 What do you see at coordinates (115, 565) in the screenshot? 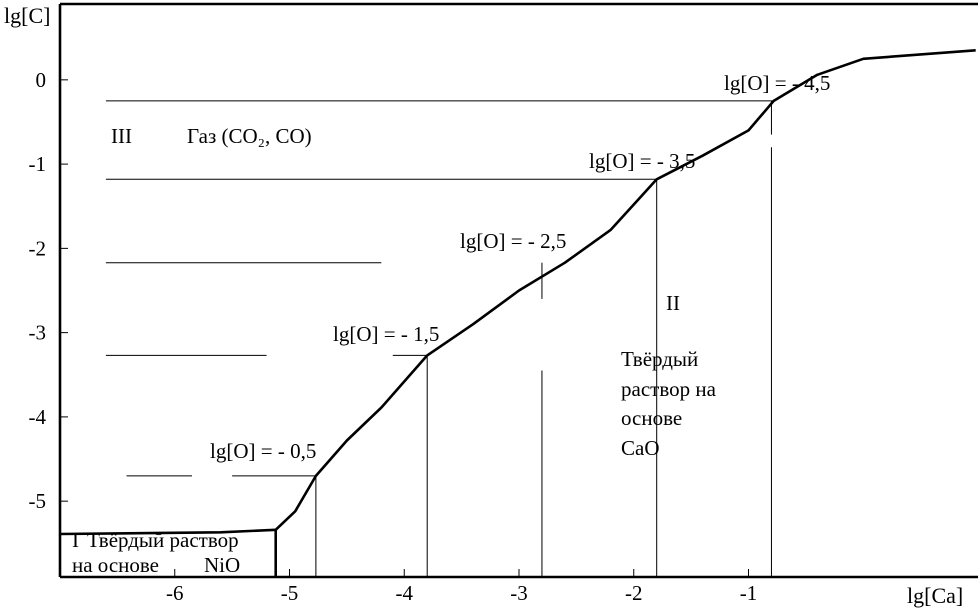
I see `region-text-nio-line-2: на основе` at bounding box center [115, 565].